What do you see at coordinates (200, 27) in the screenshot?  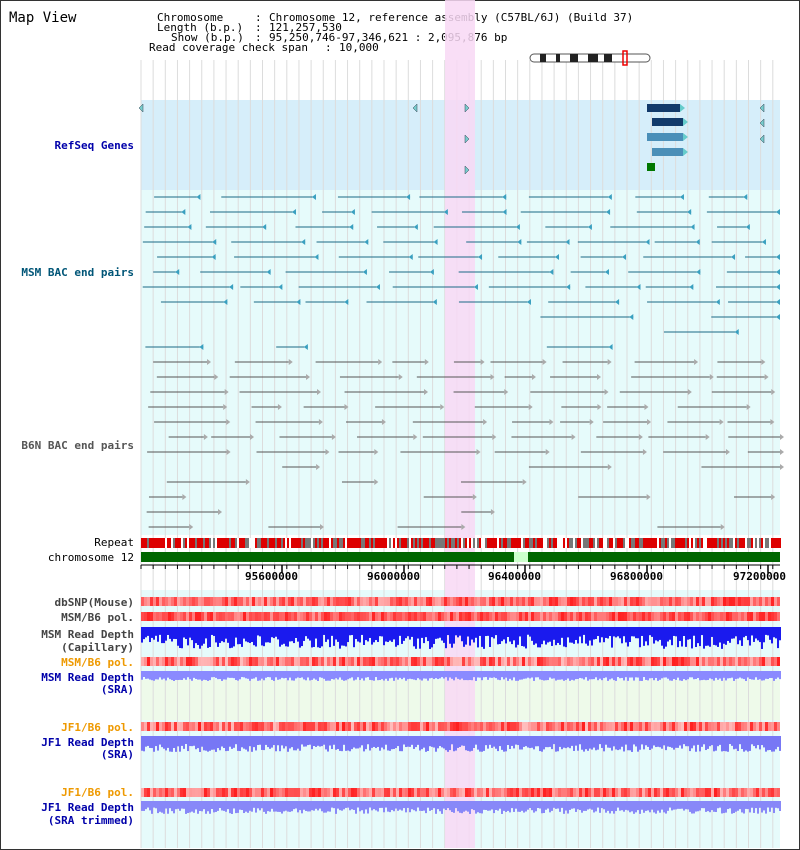 I see `header-length-key: Length (b.p.)` at bounding box center [200, 27].